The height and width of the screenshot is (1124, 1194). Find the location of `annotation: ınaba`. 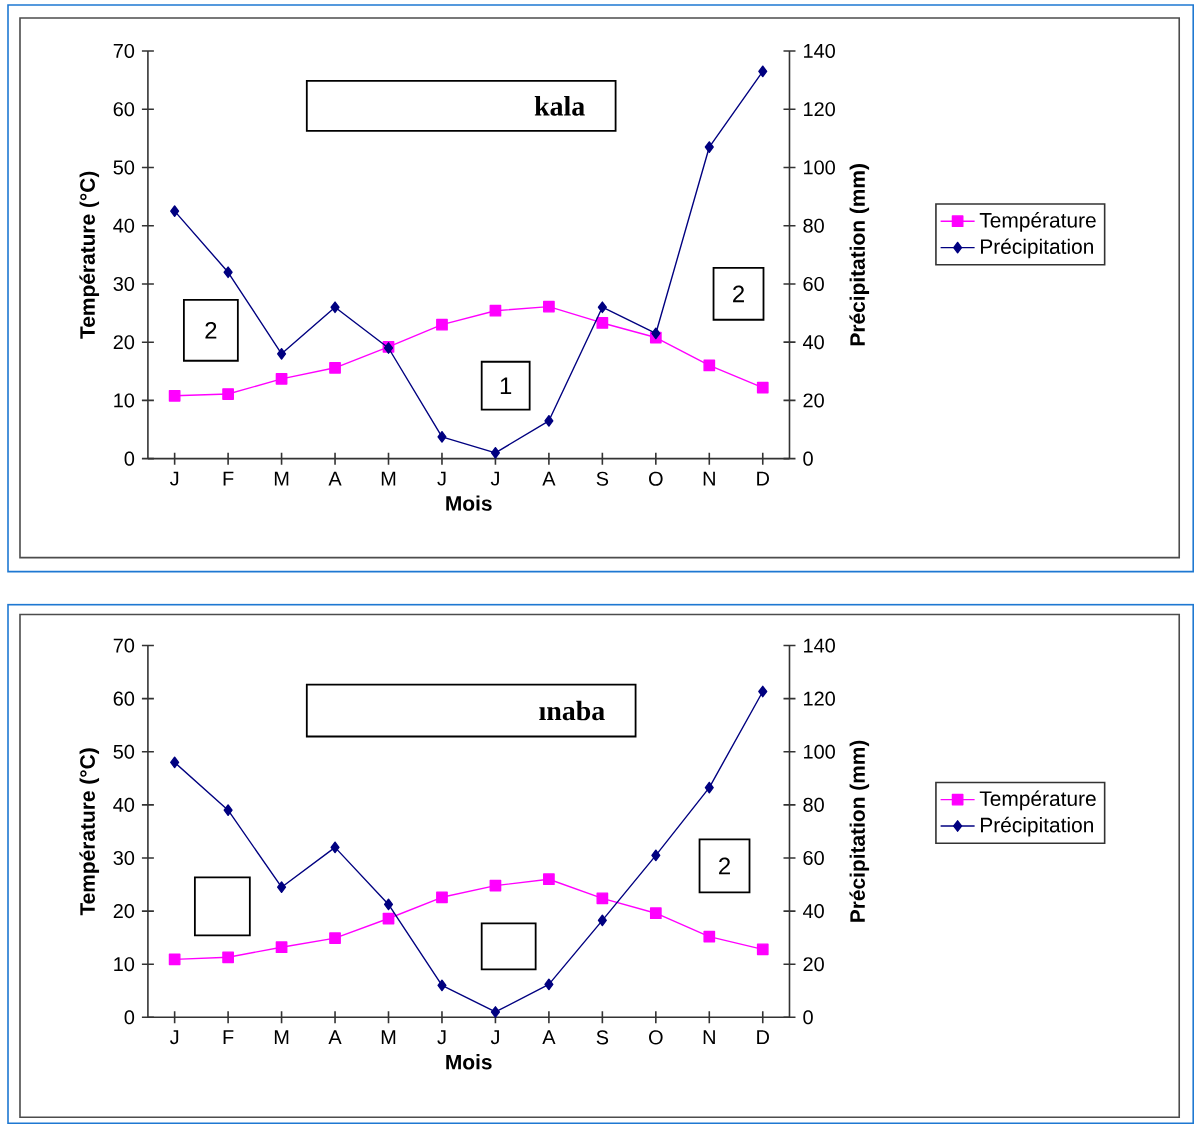

annotation: ınaba is located at coordinates (572, 710).